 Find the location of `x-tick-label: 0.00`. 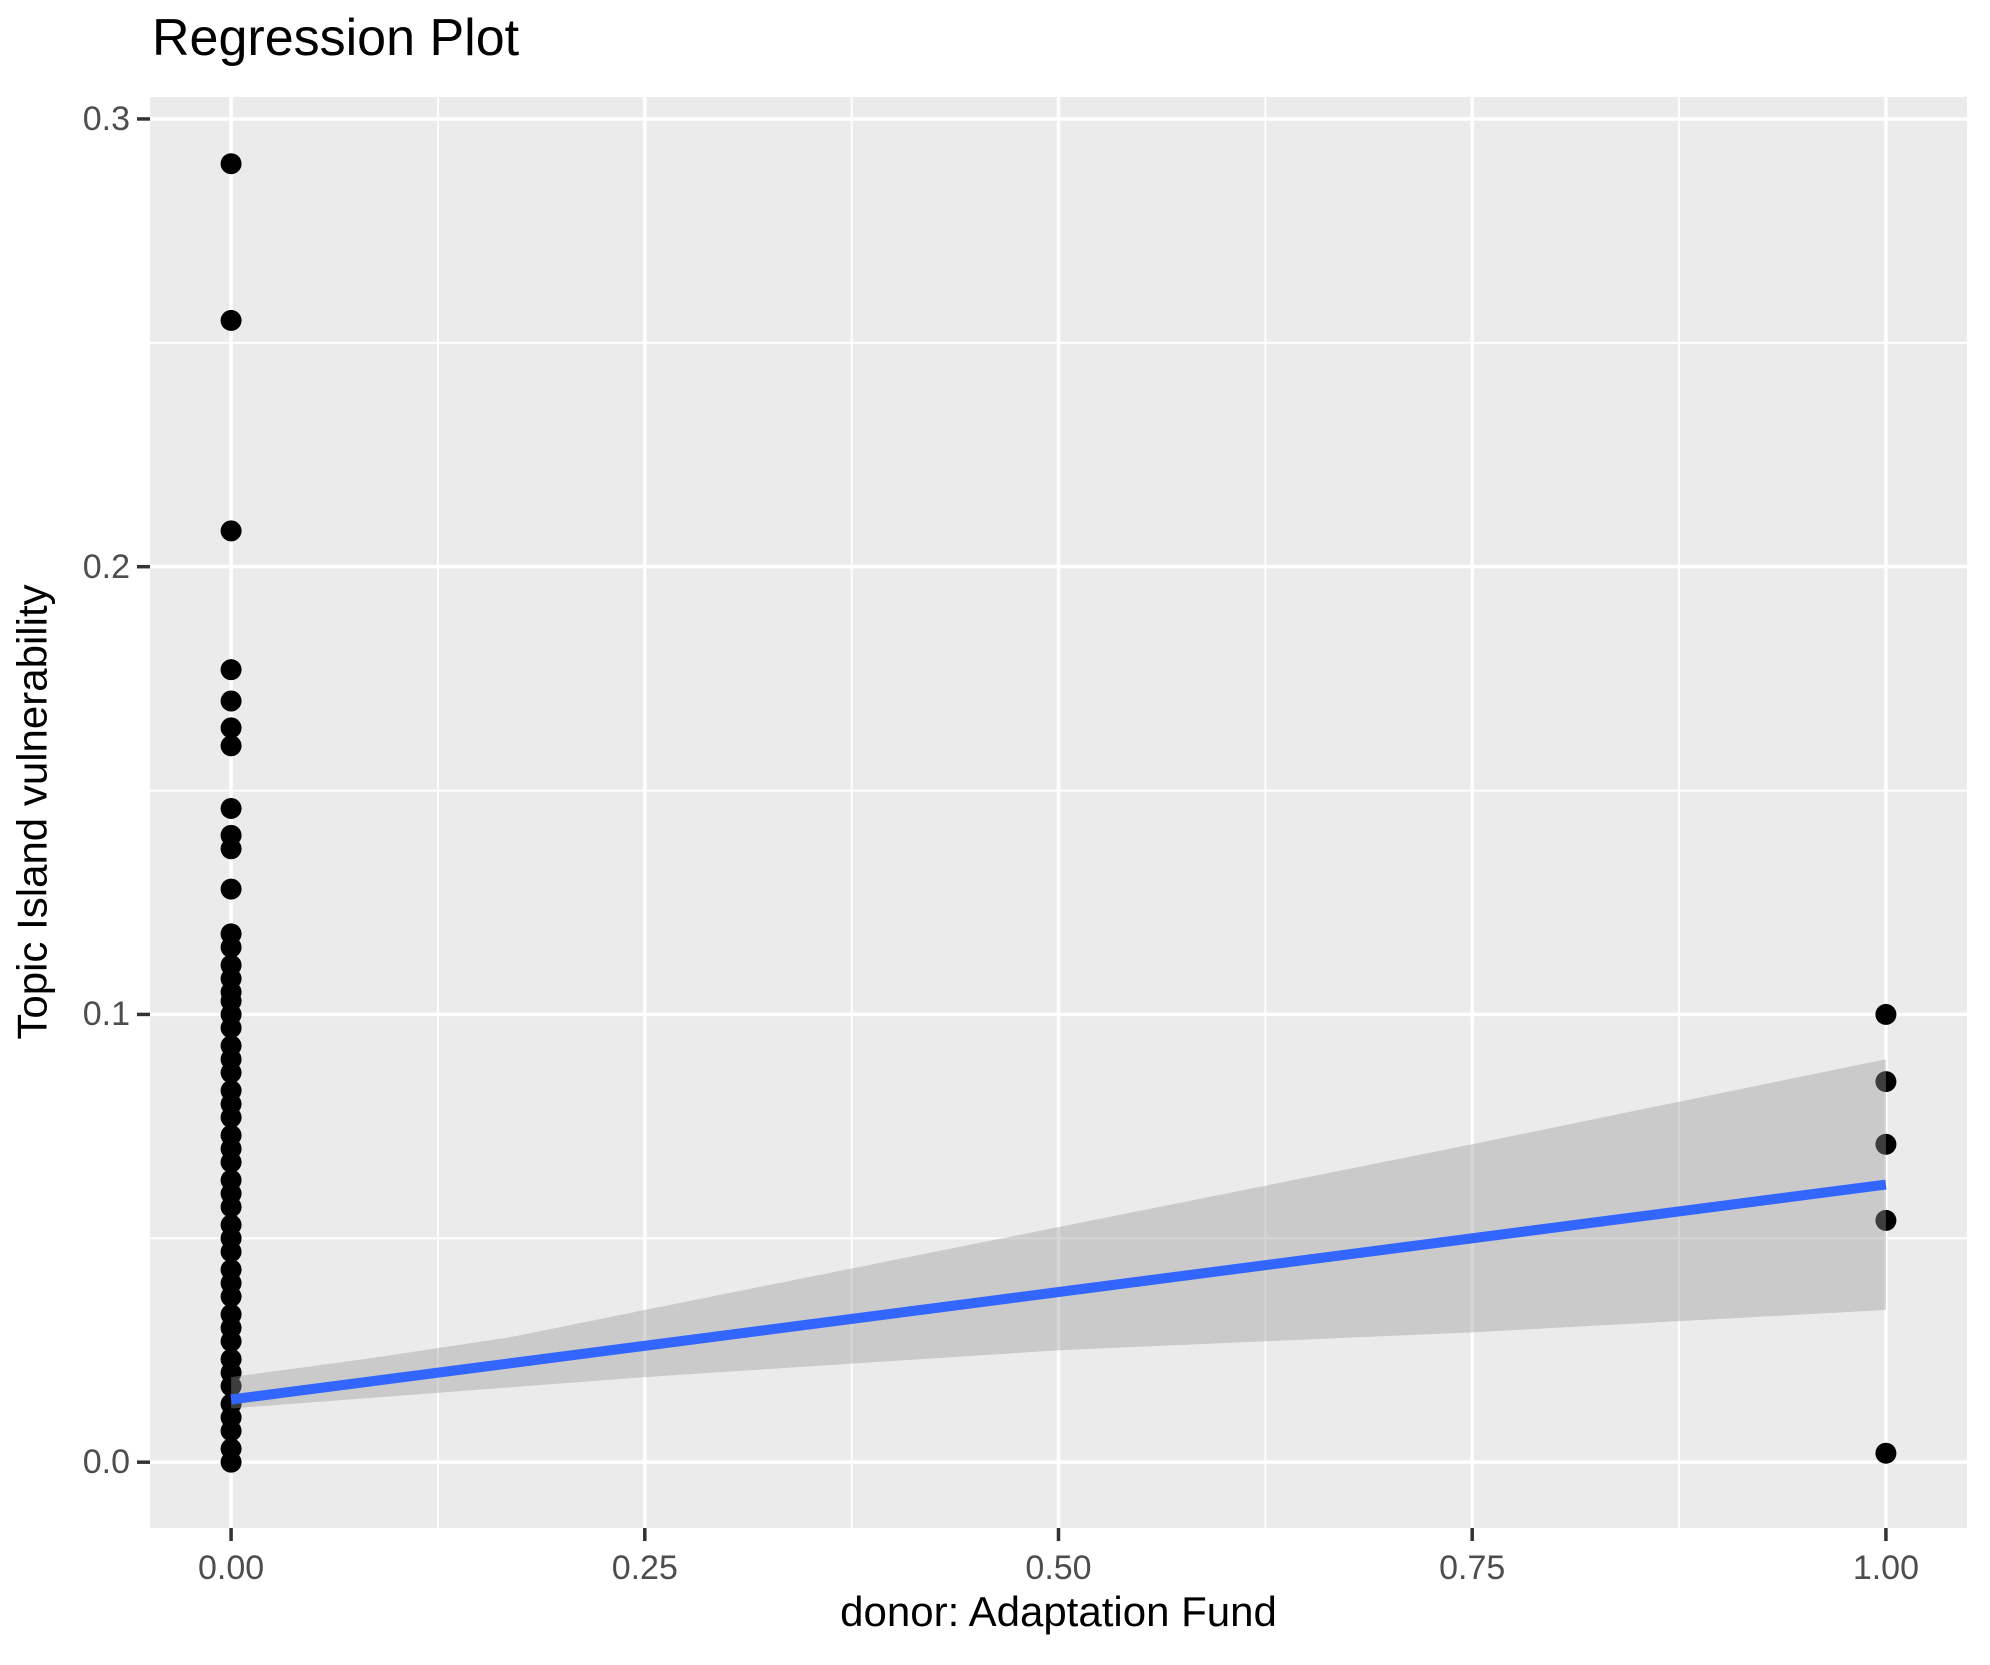

x-tick-label: 0.00 is located at coordinates (231, 1568).